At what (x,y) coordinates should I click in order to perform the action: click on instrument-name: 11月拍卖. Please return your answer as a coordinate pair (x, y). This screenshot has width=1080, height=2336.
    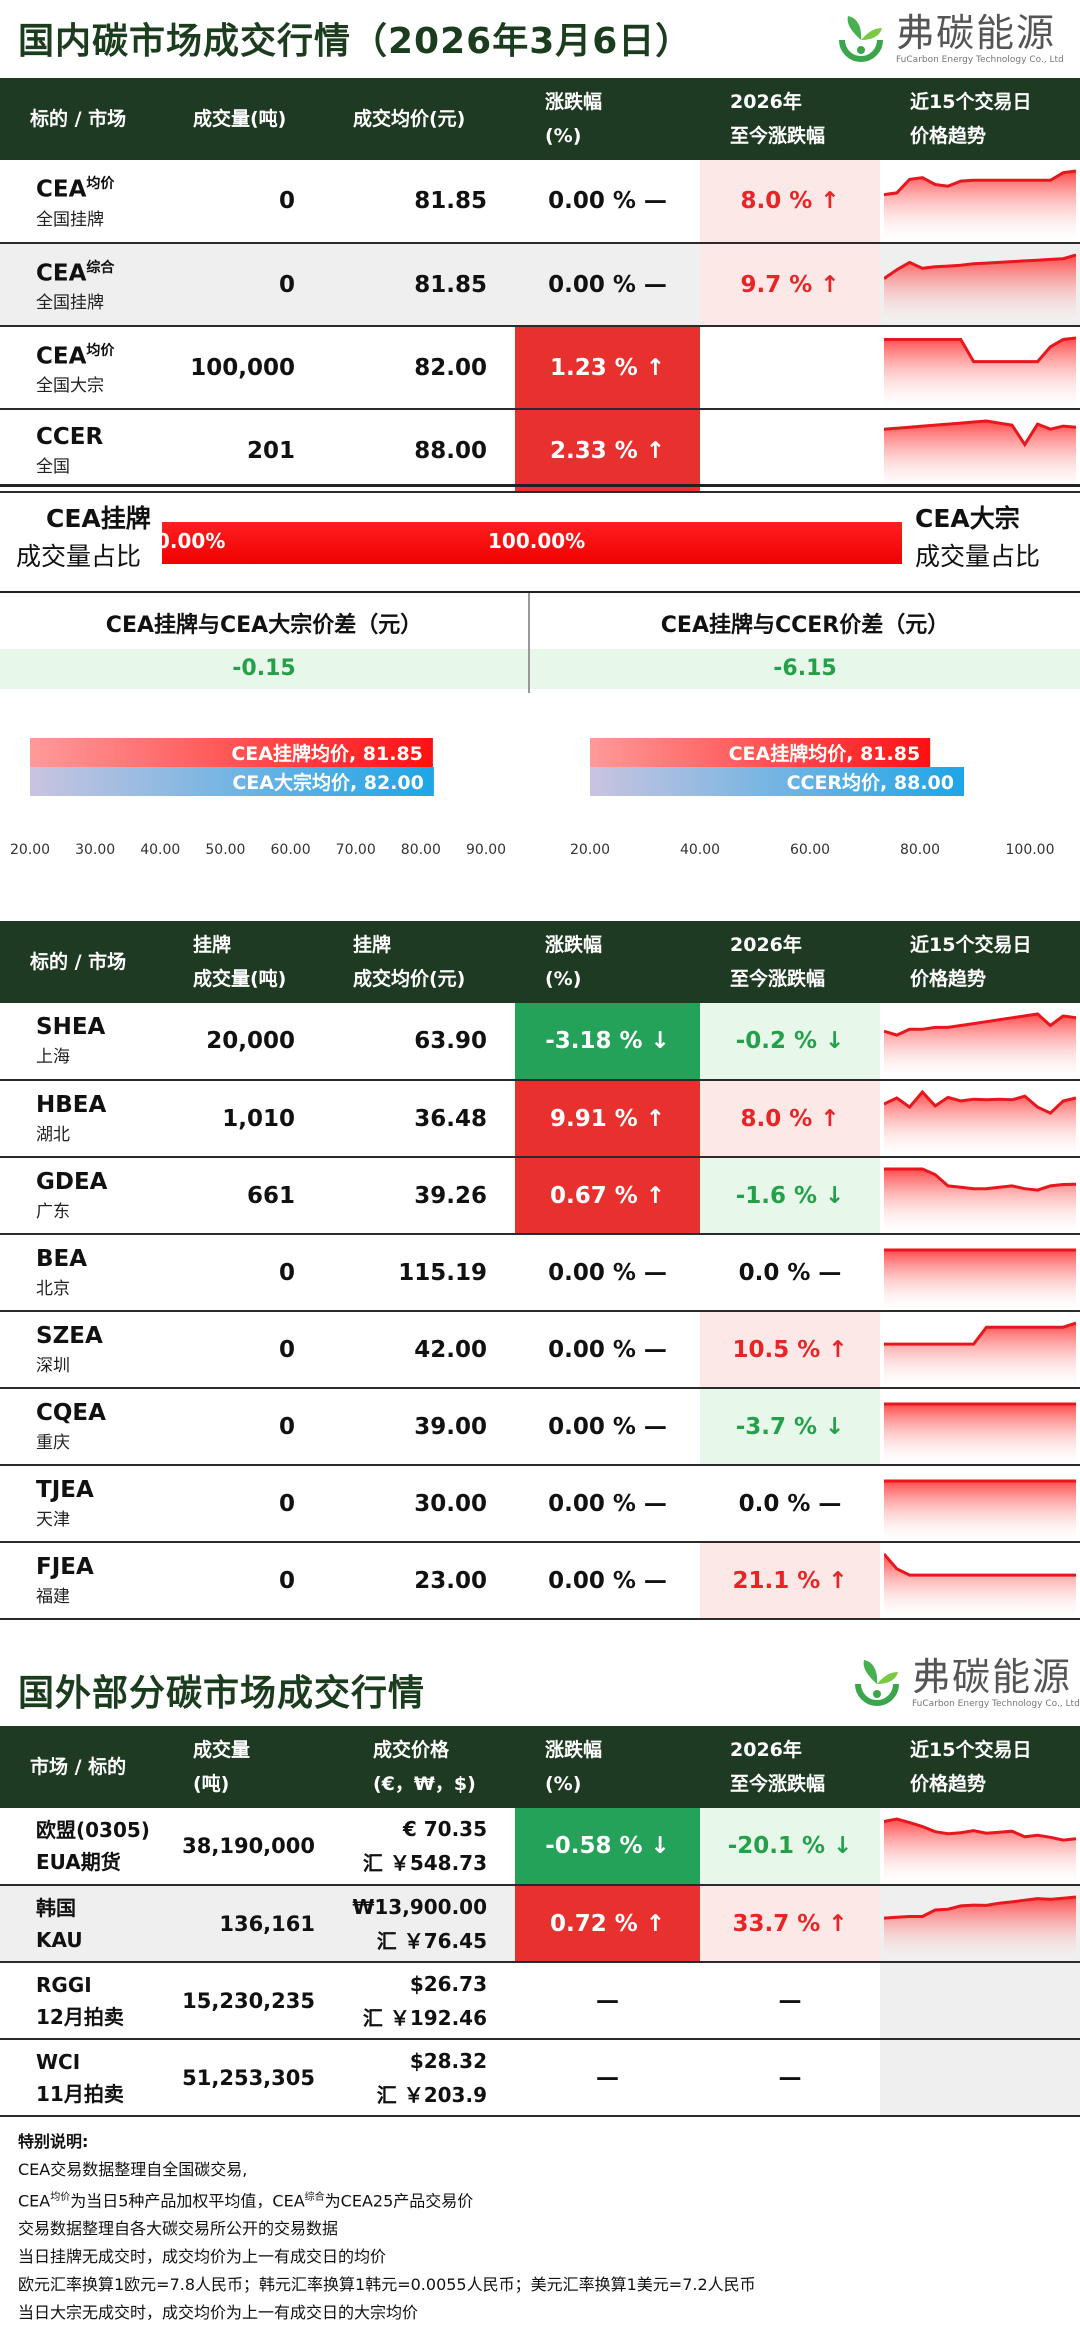
    Looking at the image, I should click on (80, 2093).